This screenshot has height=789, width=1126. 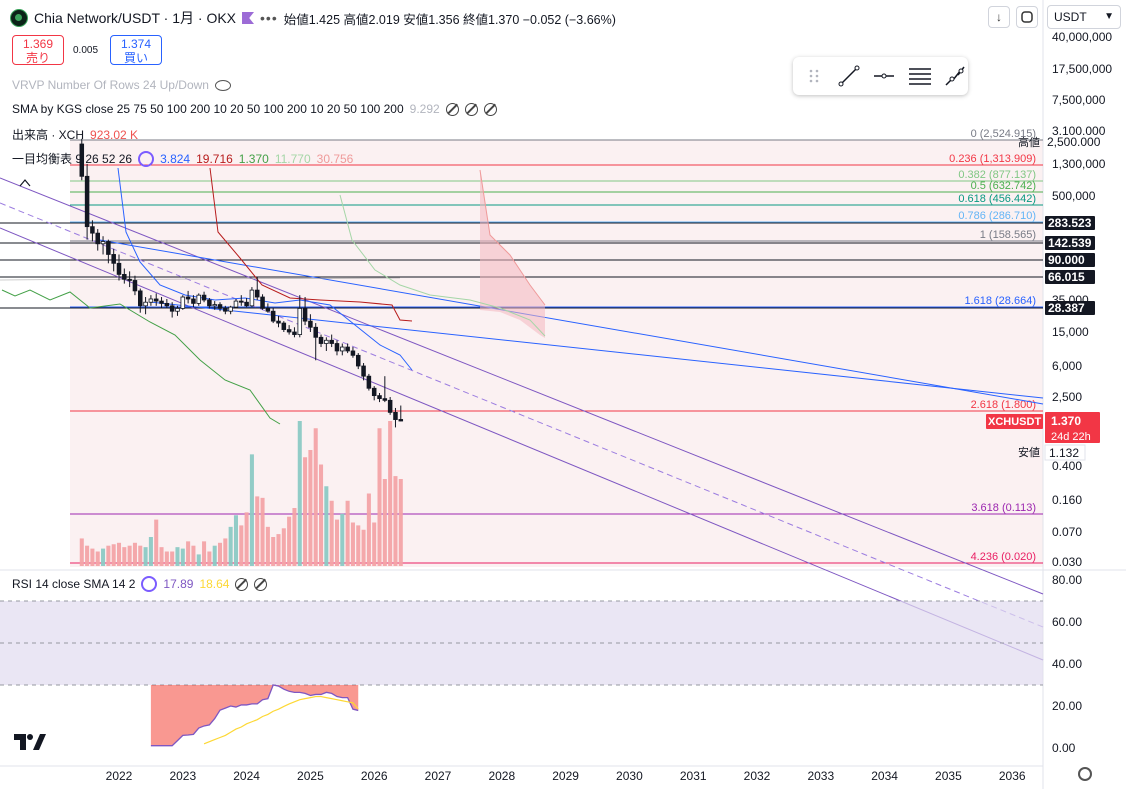 I want to click on rsi-line, so click(x=254, y=715).